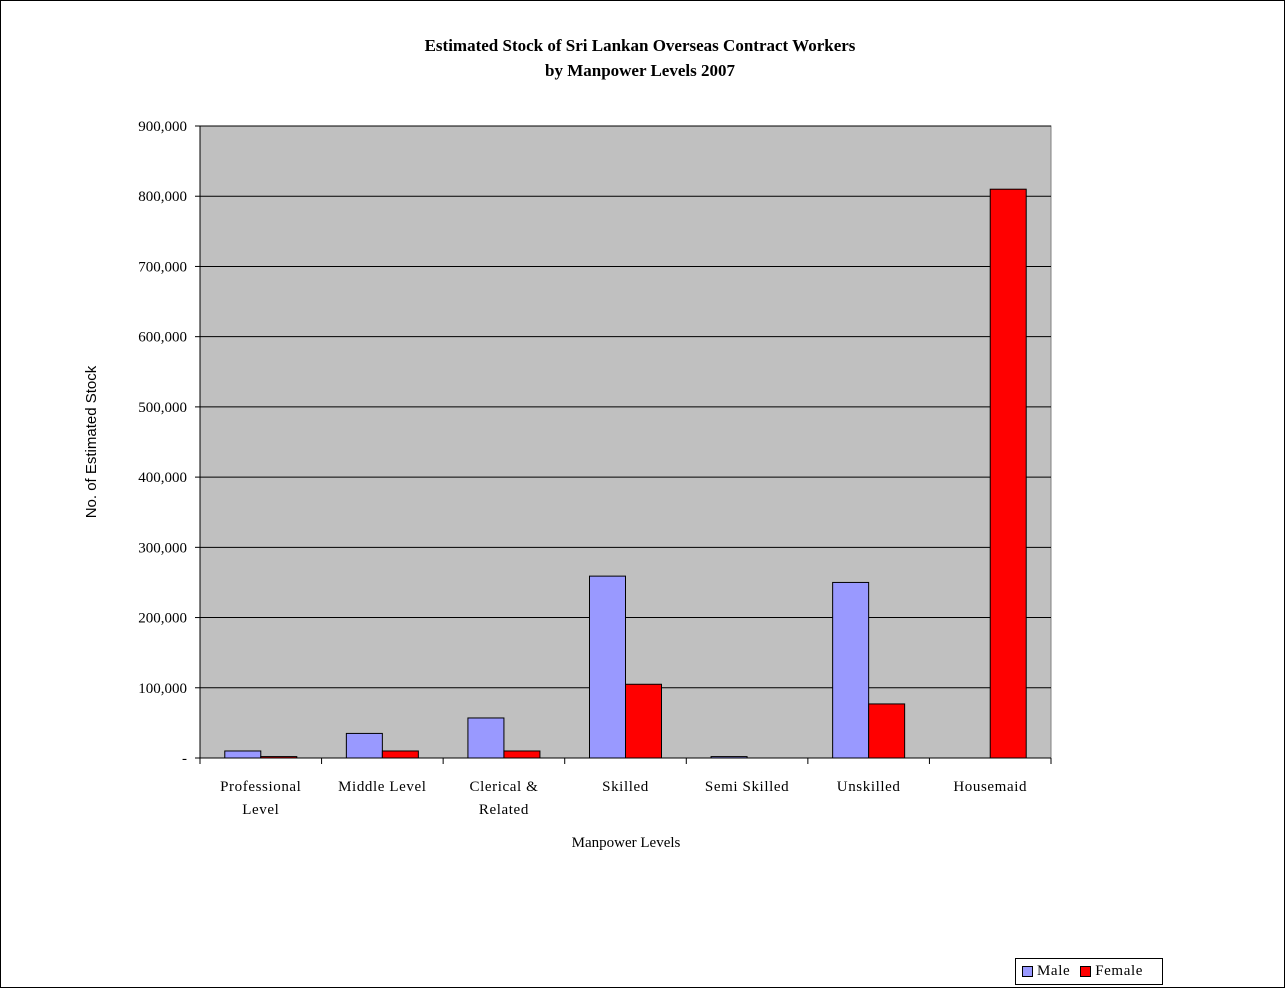  What do you see at coordinates (162, 127) in the screenshot?
I see `y-tick-label: 900,000` at bounding box center [162, 127].